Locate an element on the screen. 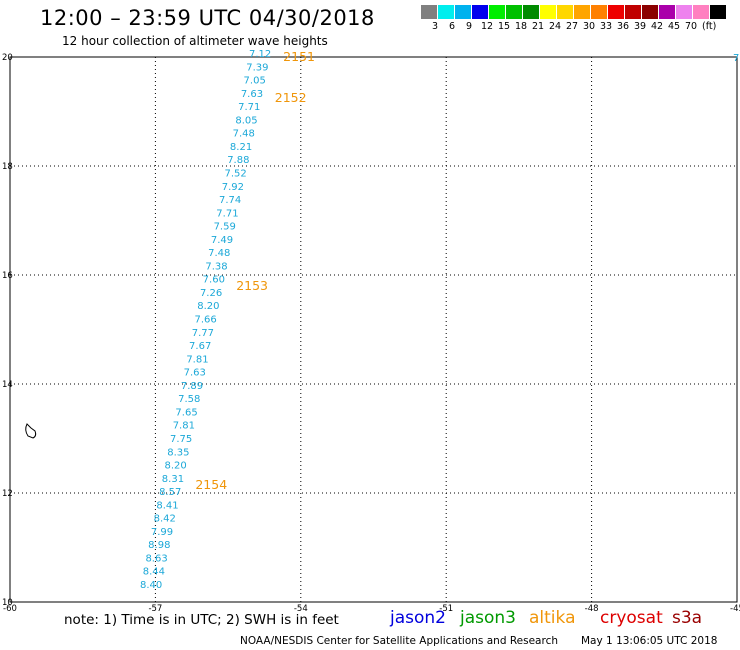 This screenshot has width=740, height=650. scale-label: 33 is located at coordinates (606, 26).